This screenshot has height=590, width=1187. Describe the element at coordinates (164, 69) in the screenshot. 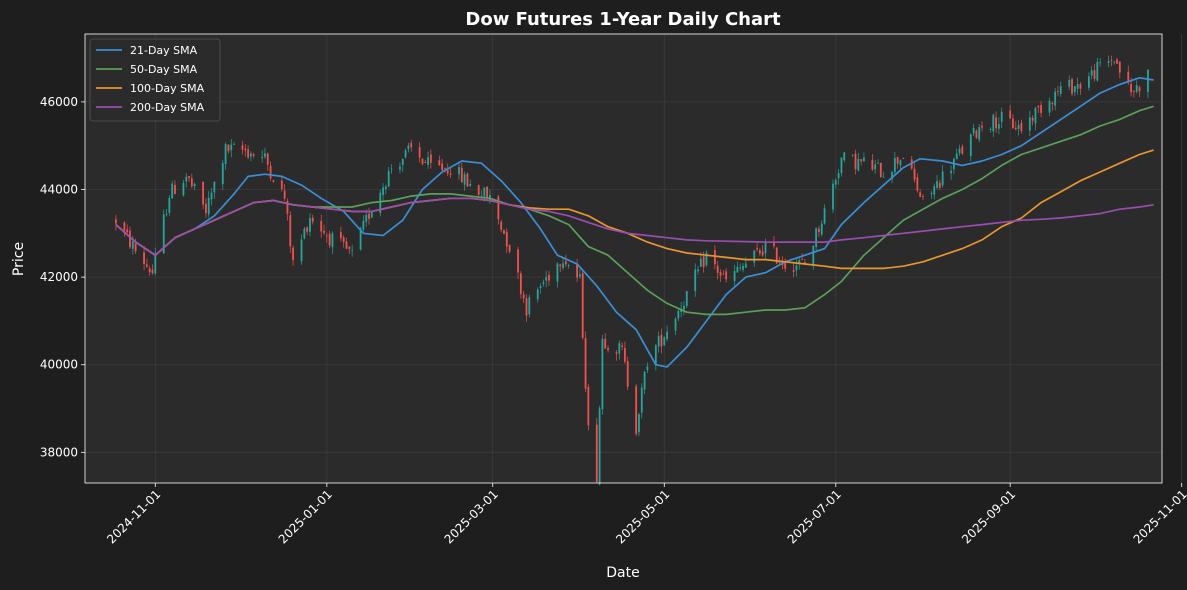

I see `legend-label: 50-Day SMA` at that location.